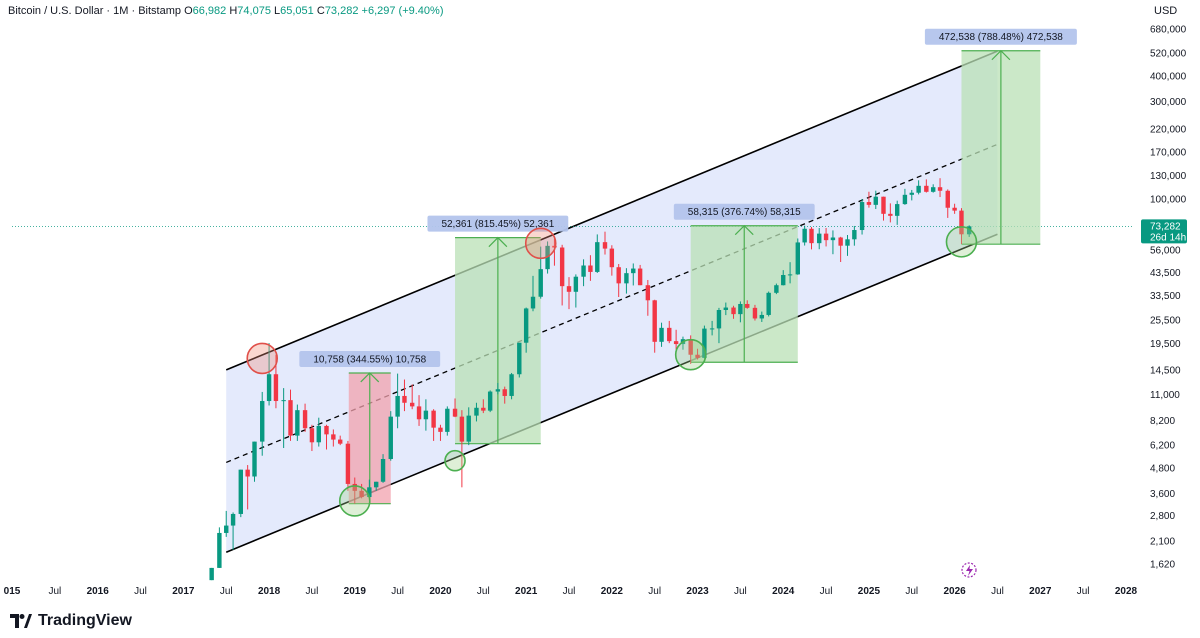 The width and height of the screenshot is (1200, 638). I want to click on open-value: 66,982, so click(209, 11).